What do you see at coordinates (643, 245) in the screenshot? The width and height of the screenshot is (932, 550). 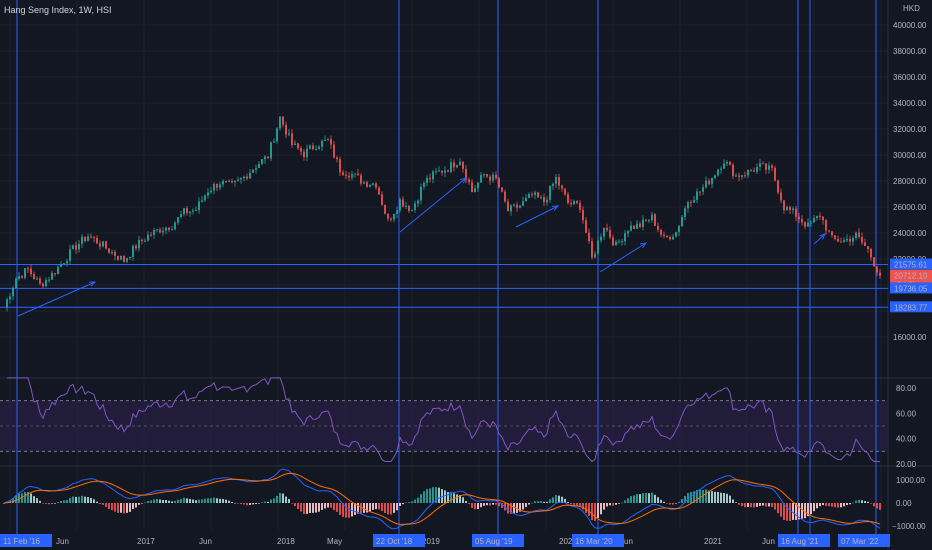 I see `trend-arrowhead` at bounding box center [643, 245].